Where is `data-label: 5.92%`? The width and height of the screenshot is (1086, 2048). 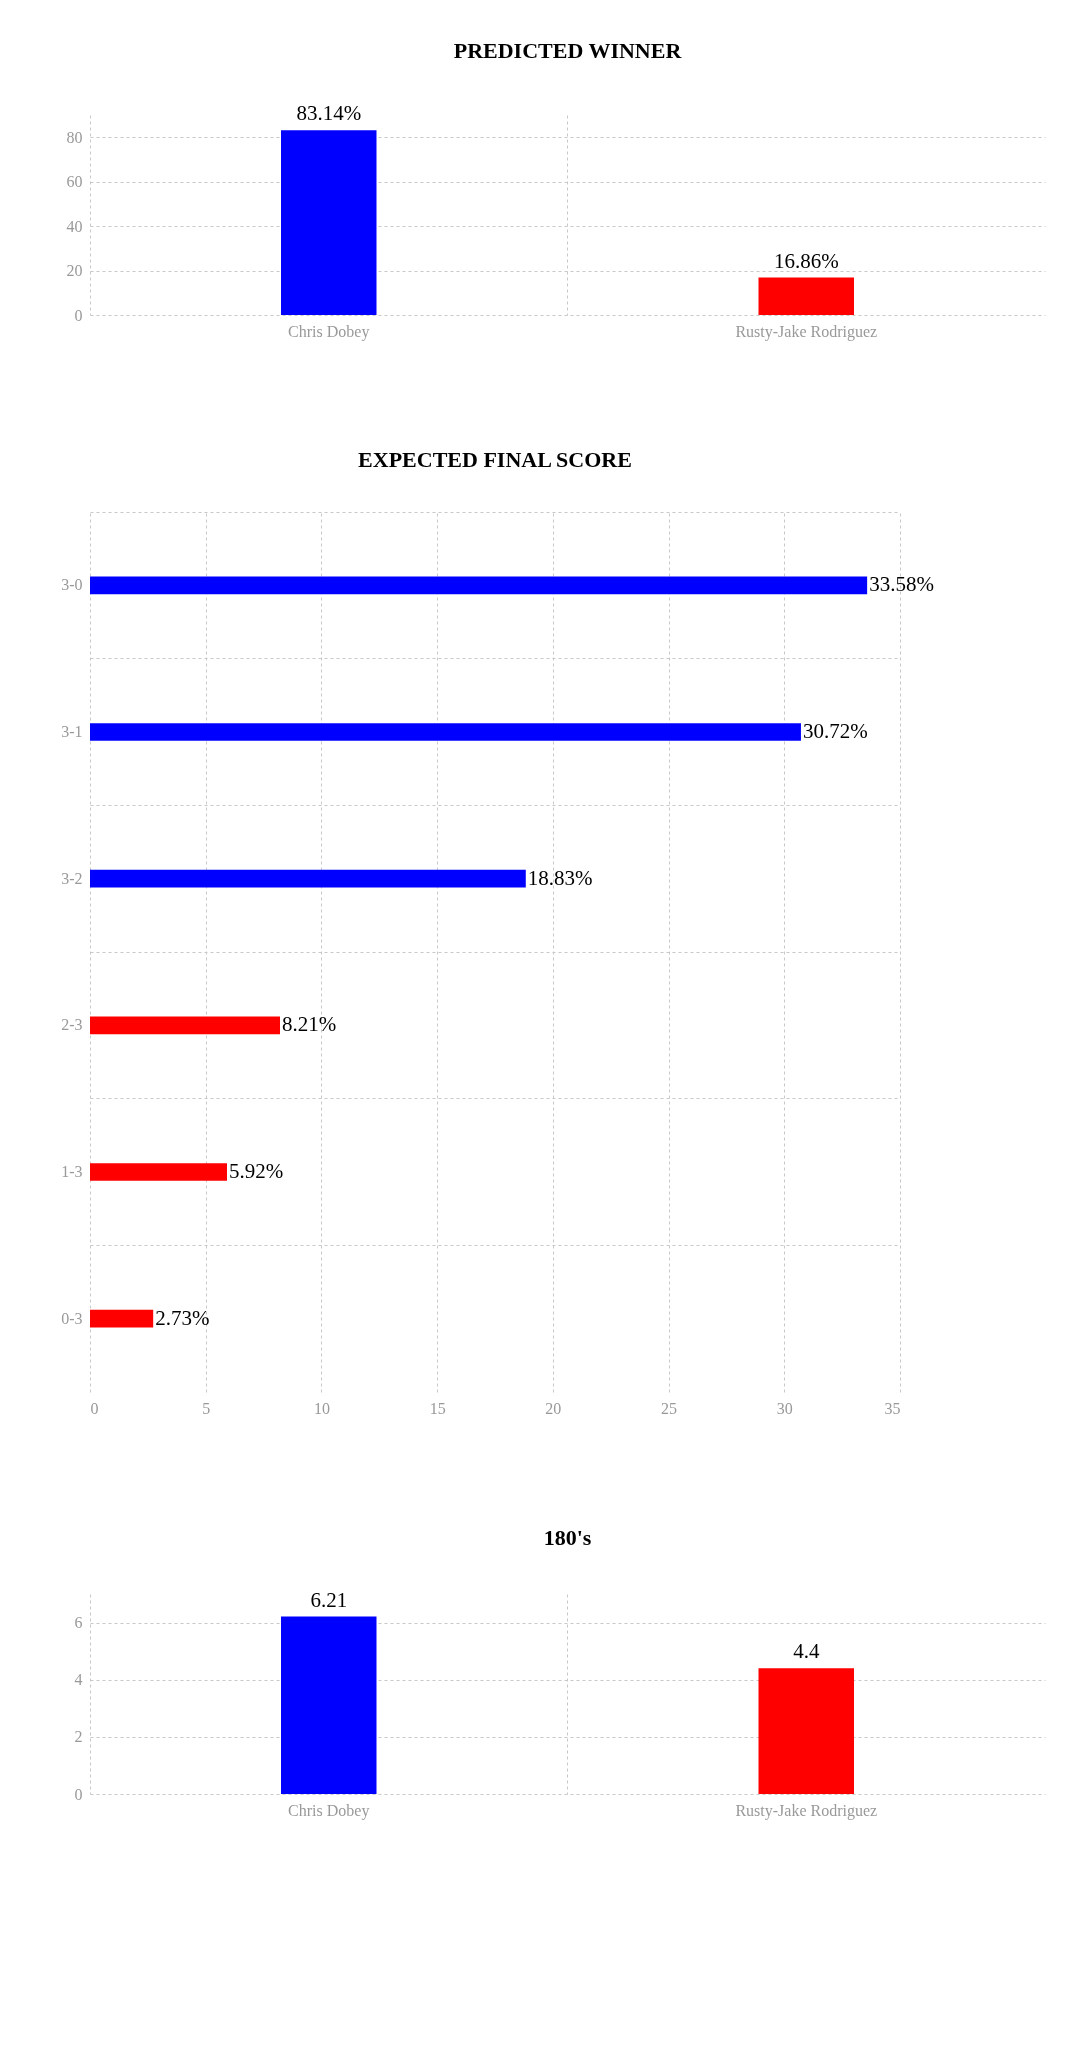
data-label: 5.92% is located at coordinates (256, 1171).